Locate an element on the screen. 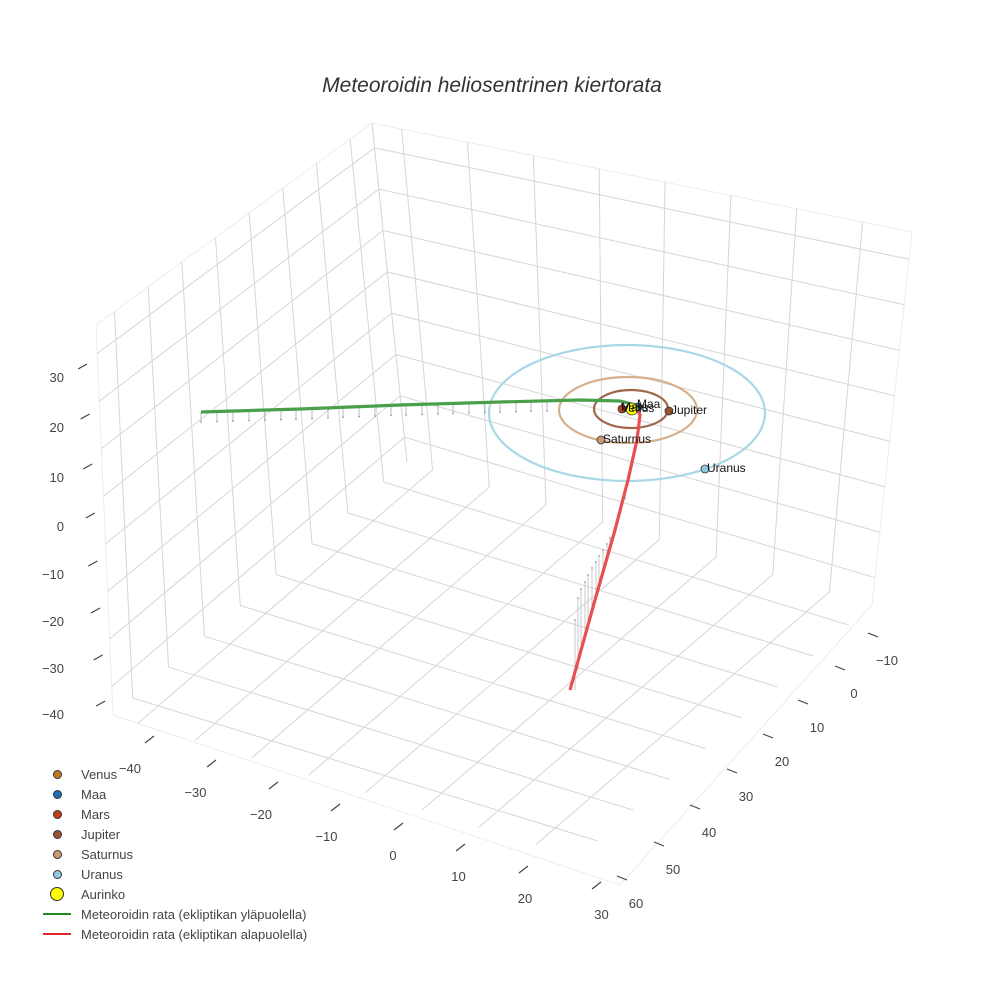  x-axis-tick-label: −30 is located at coordinates (195, 792).